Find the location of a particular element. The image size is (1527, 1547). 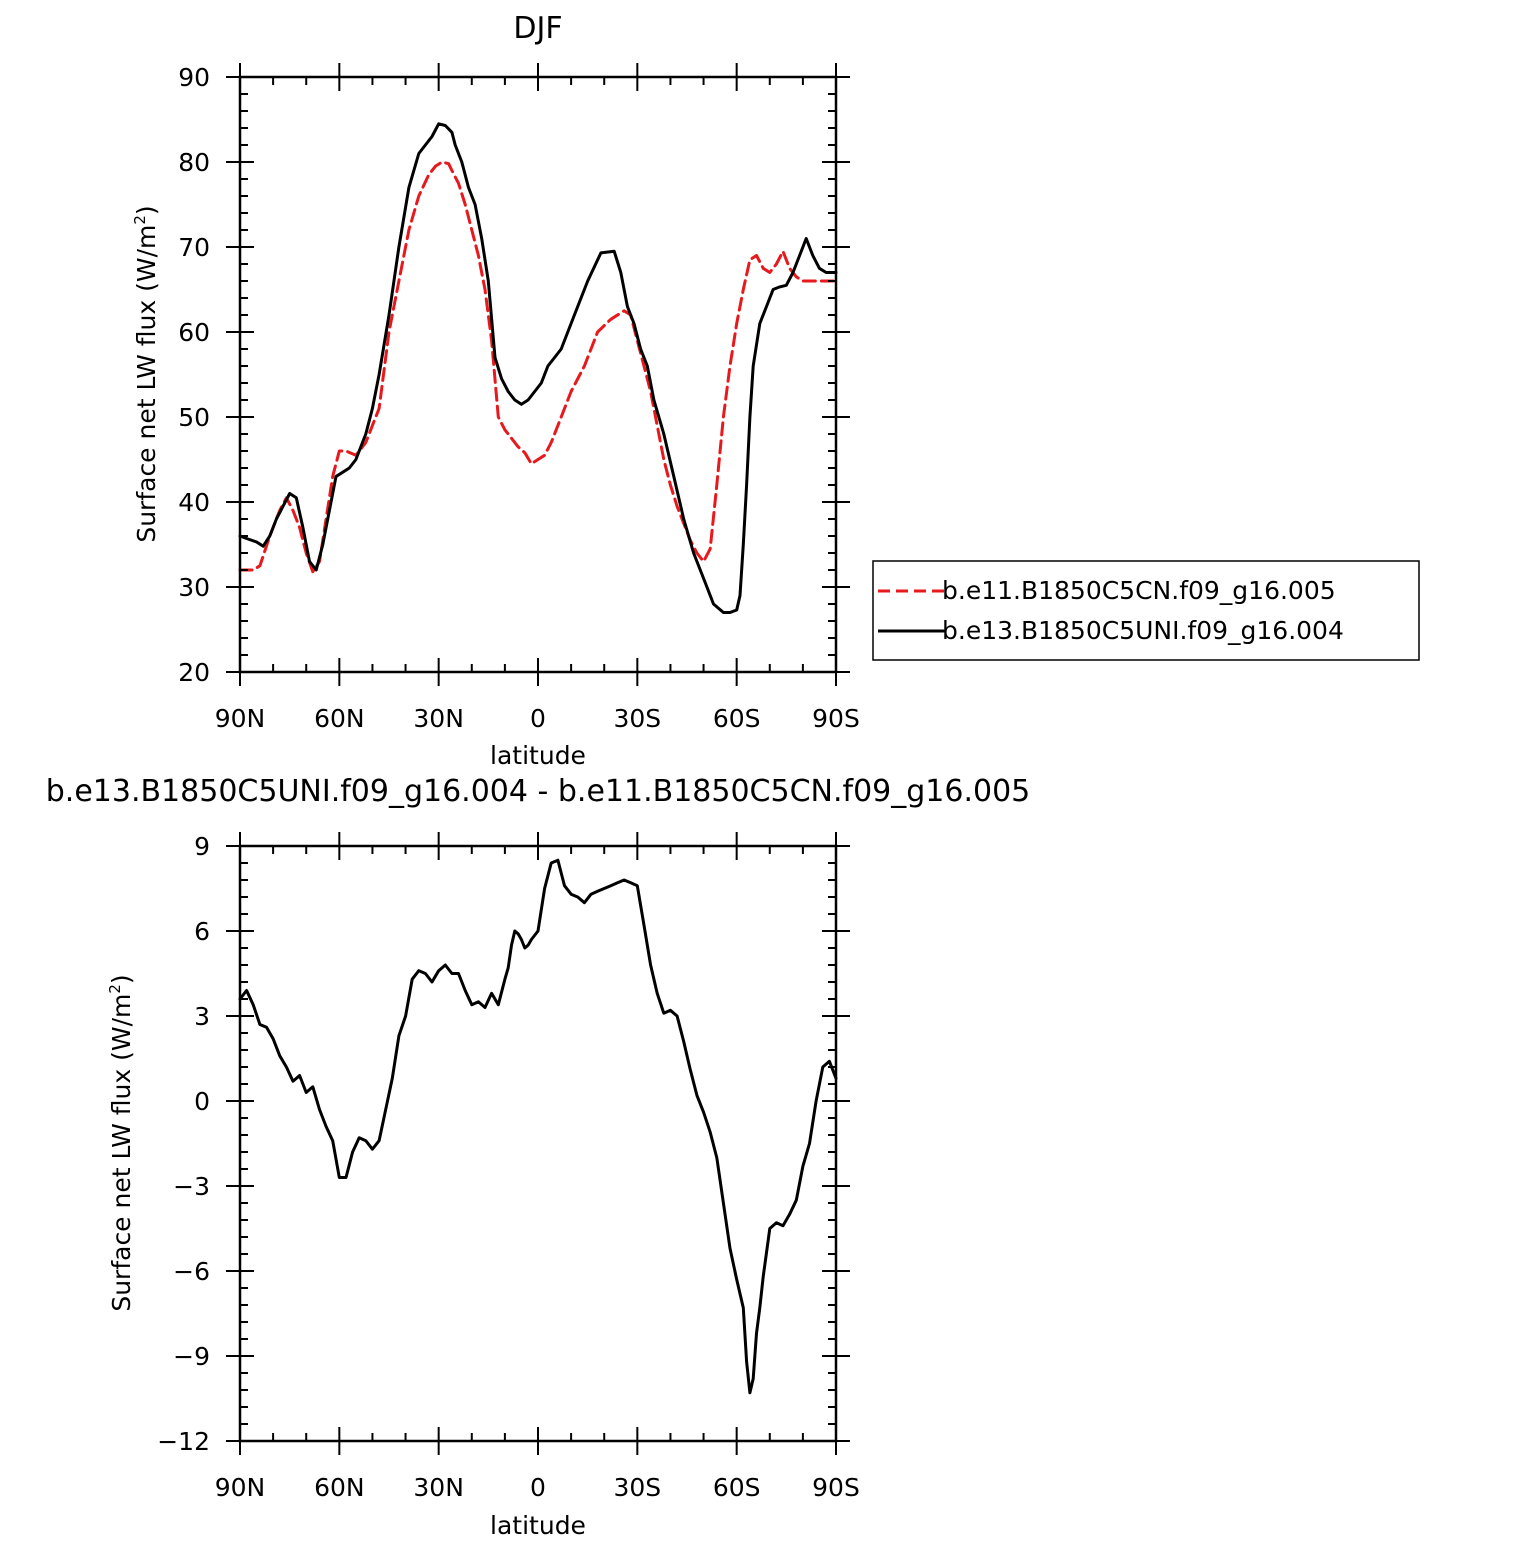

top-x-tick-label: 30N is located at coordinates (438, 718).